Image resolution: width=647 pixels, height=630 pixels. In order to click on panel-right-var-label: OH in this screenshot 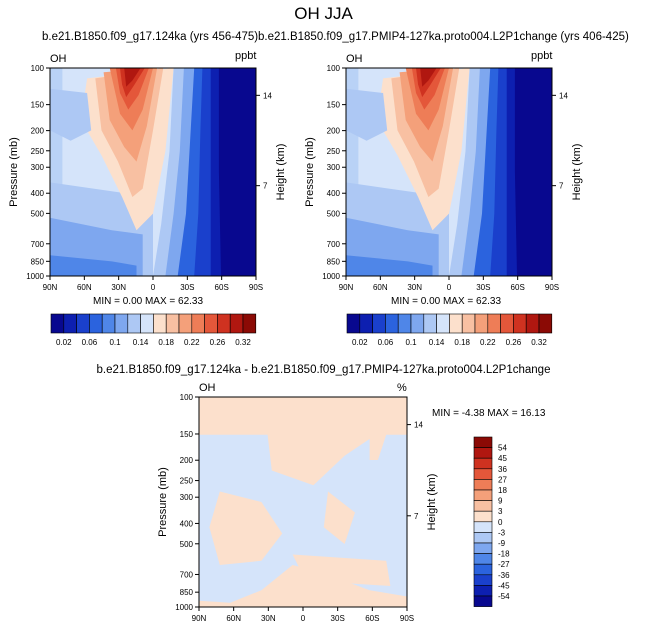, I will do `click(354, 59)`.